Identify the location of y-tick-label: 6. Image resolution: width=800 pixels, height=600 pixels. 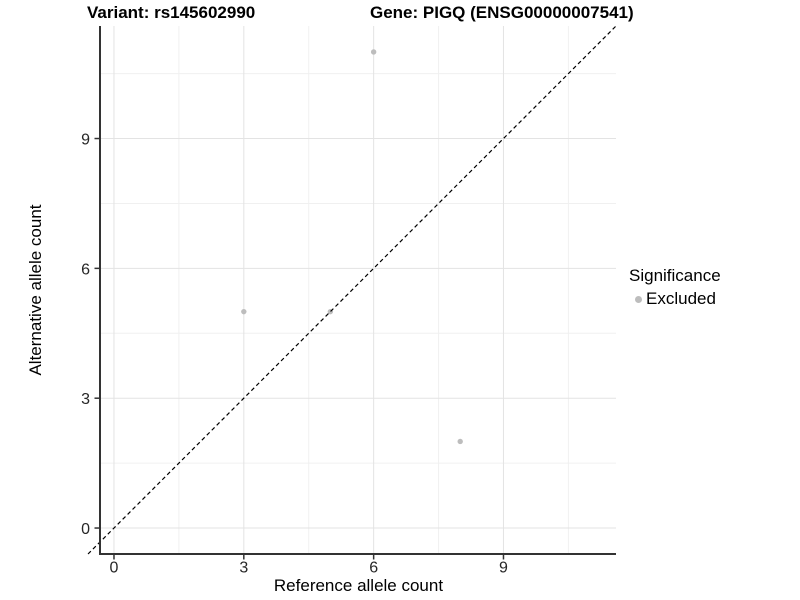
(85, 269).